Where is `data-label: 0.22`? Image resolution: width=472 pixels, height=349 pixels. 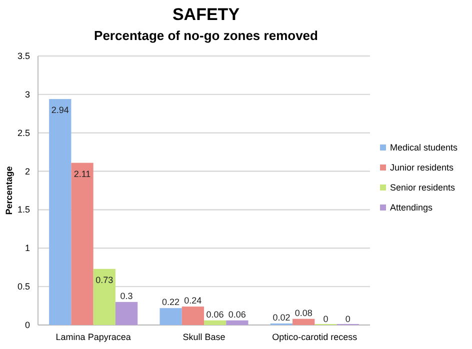
data-label: 0.22 is located at coordinates (171, 302).